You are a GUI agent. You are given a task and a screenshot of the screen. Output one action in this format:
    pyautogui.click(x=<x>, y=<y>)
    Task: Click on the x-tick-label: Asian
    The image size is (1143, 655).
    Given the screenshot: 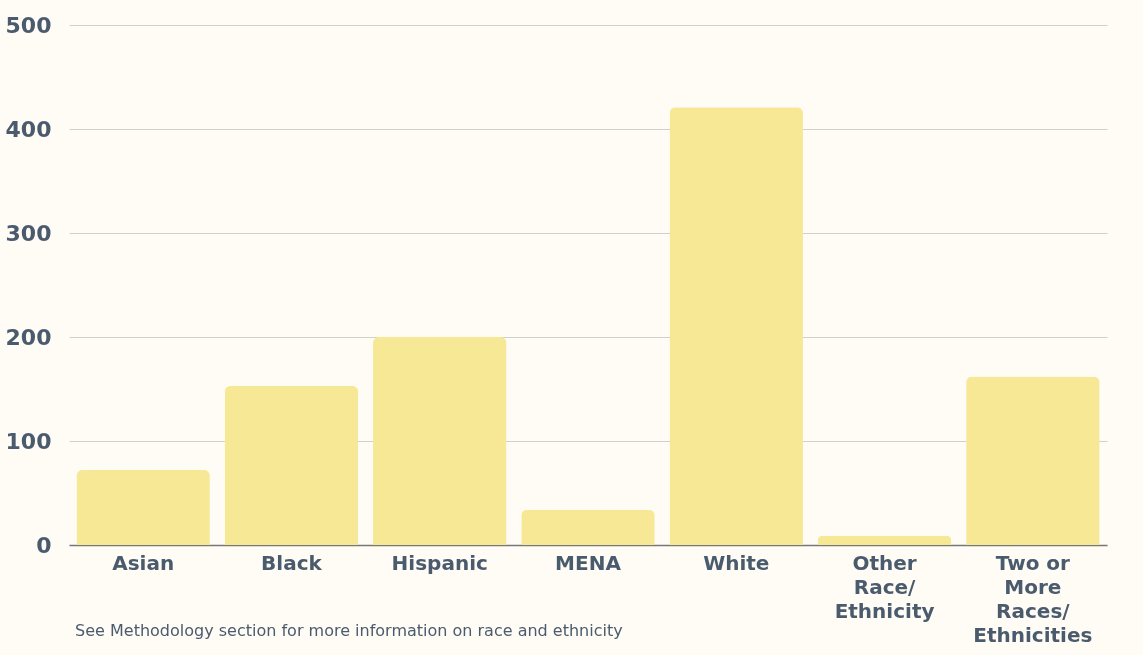 What is the action you would take?
    pyautogui.click(x=143, y=562)
    